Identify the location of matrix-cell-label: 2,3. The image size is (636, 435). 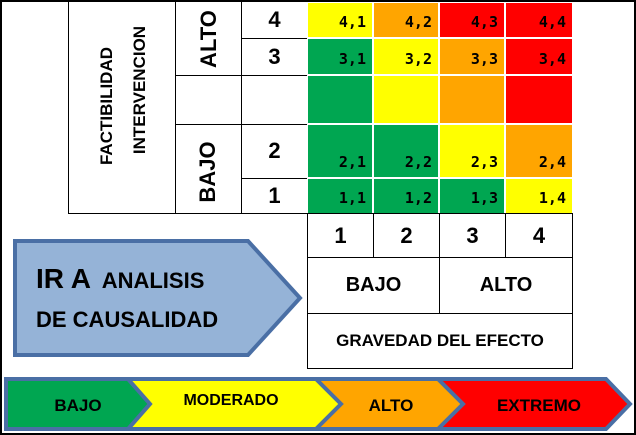
(484, 162).